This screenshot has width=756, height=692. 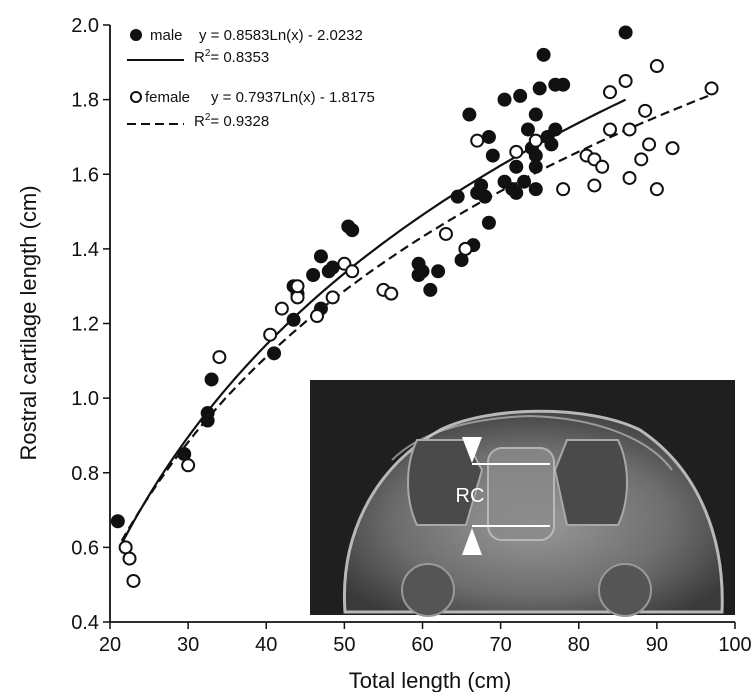 What do you see at coordinates (110, 645) in the screenshot?
I see `x-tick-label: 20` at bounding box center [110, 645].